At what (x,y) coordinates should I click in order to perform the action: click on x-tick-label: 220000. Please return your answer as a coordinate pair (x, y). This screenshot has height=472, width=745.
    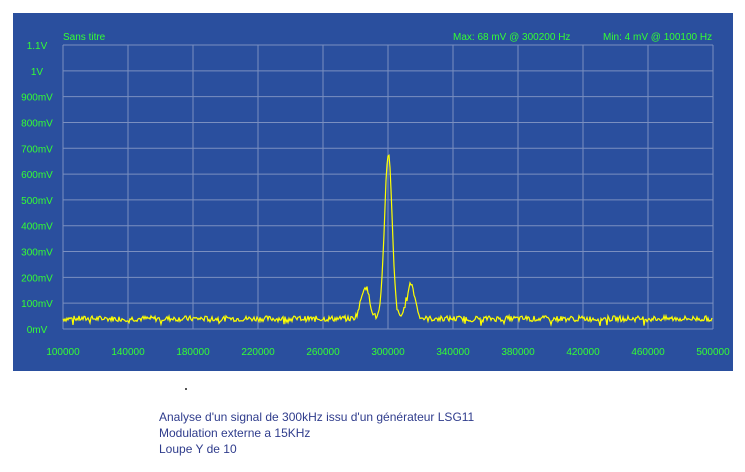
    Looking at the image, I should click on (258, 352).